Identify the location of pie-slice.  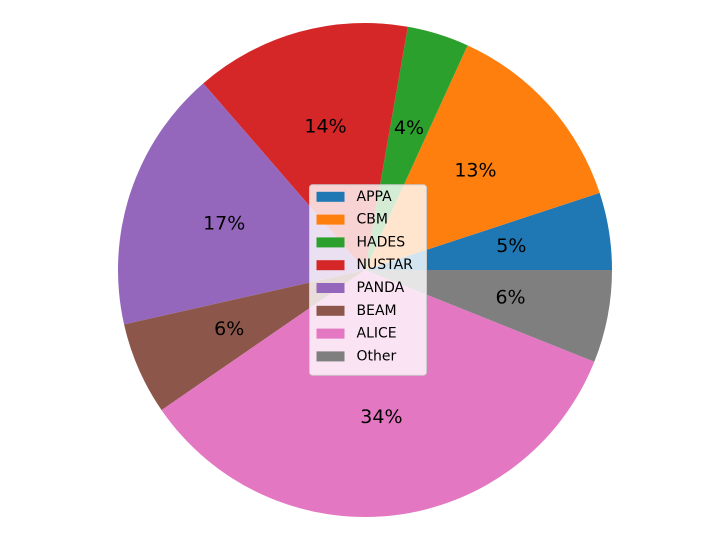
(244, 340).